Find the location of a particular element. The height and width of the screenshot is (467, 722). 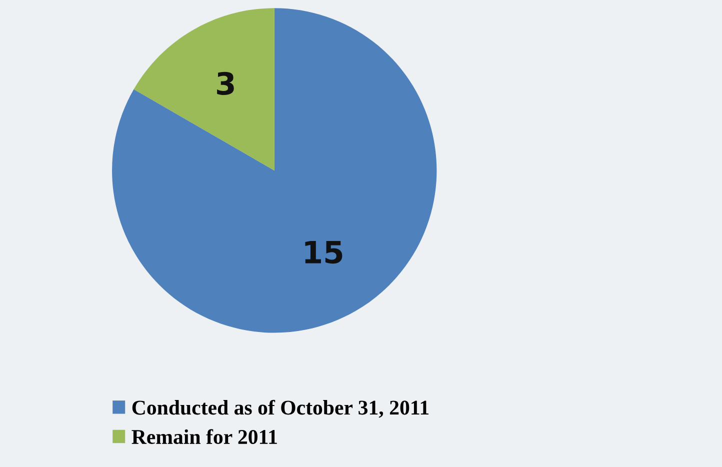

legend-label: Conducted as of October 31, 2011 is located at coordinates (280, 409).